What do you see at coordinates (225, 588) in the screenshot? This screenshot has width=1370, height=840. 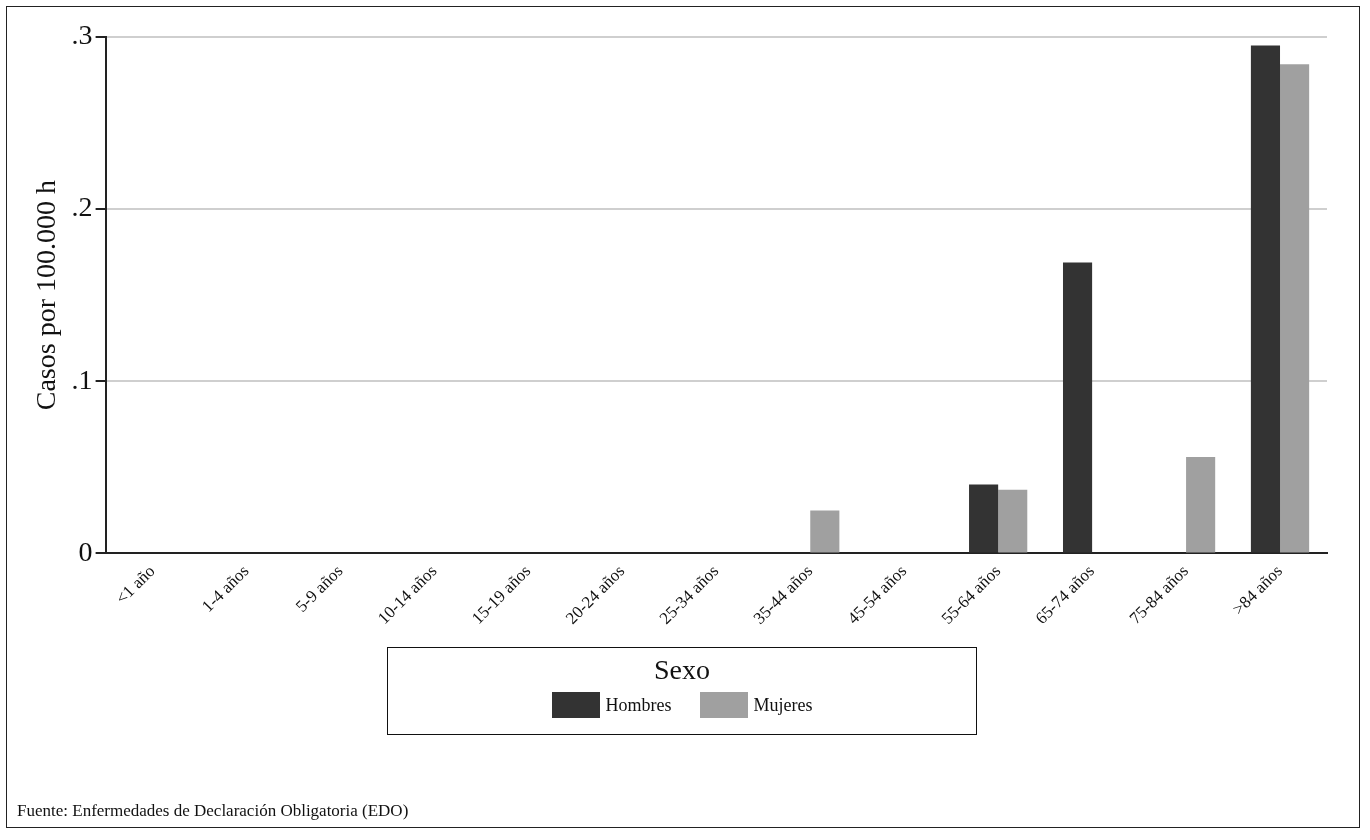 I see `x-tick-label: 1-4 años` at bounding box center [225, 588].